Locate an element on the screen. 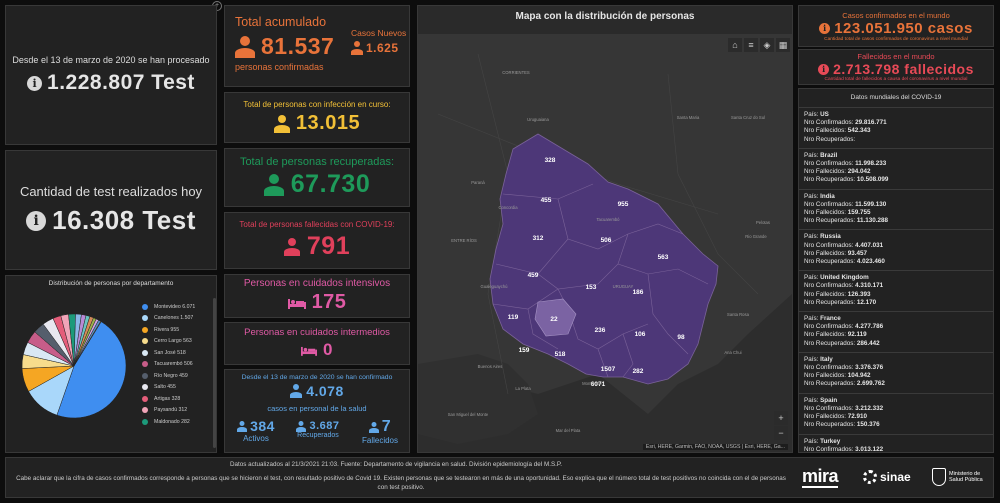 The width and height of the screenshot is (1000, 503). department-label: 153 is located at coordinates (591, 287).